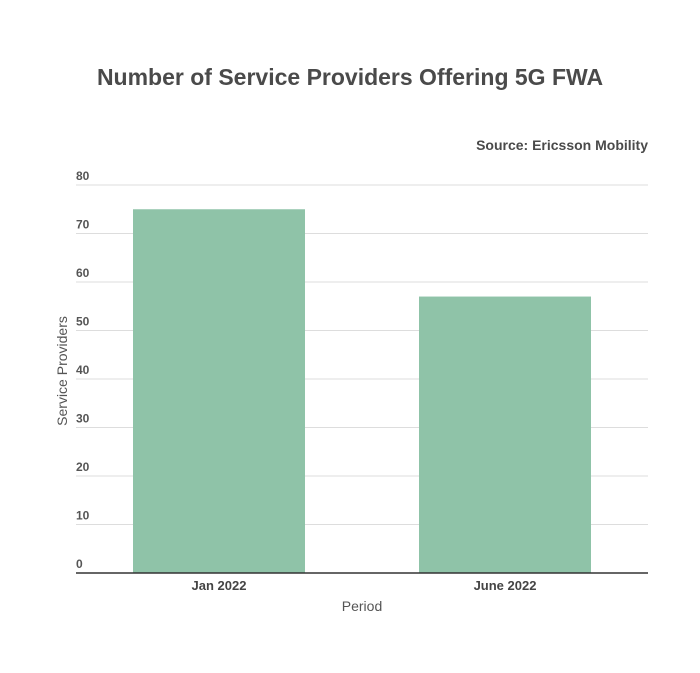 This screenshot has width=700, height=673. I want to click on y-tick-label: 70, so click(83, 225).